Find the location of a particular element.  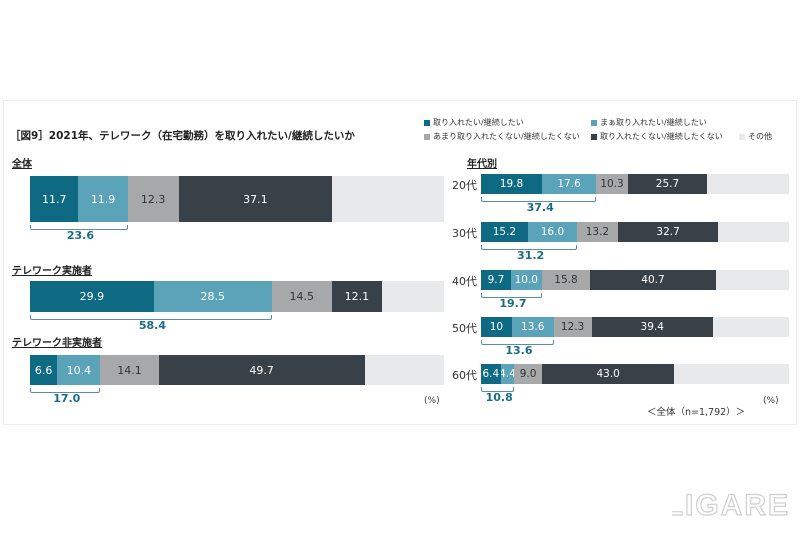

legend-item-5: その他 is located at coordinates (755, 136).